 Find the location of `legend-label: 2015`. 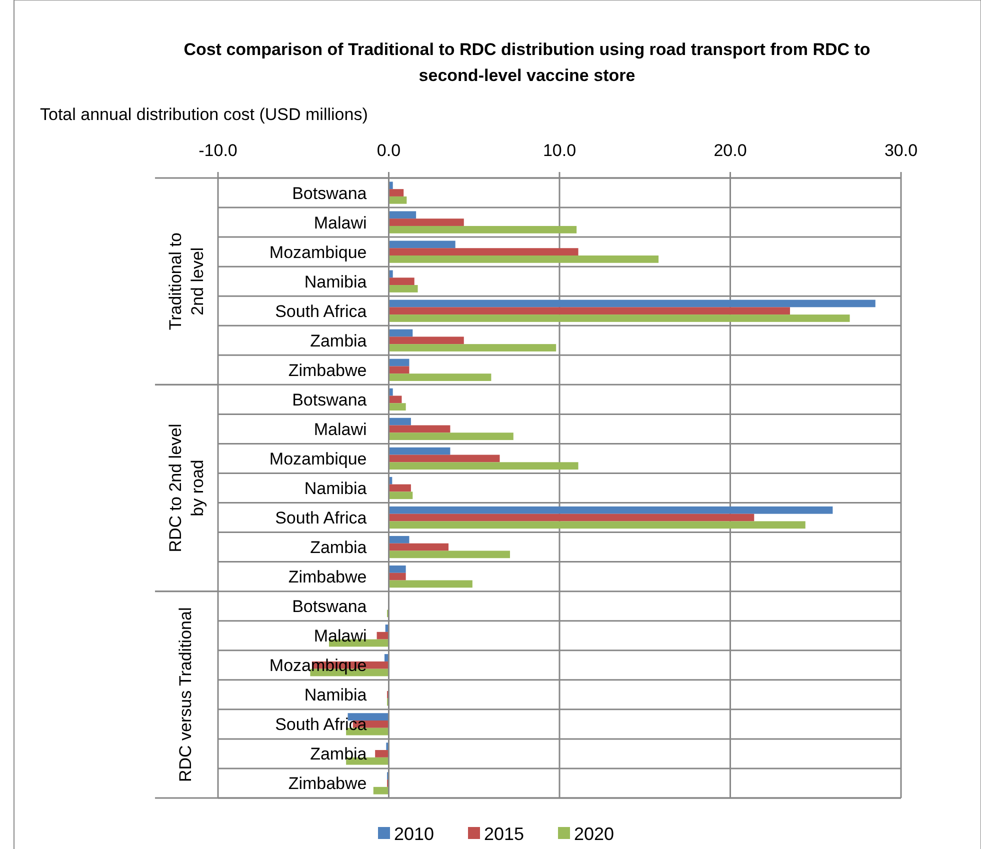

legend-label: 2015 is located at coordinates (504, 834).